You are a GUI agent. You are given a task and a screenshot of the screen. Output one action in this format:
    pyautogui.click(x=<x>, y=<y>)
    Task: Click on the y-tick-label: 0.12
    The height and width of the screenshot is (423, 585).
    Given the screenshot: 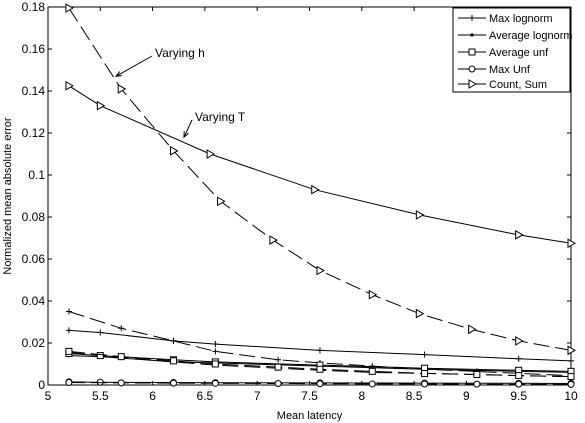 What is the action you would take?
    pyautogui.click(x=34, y=133)
    